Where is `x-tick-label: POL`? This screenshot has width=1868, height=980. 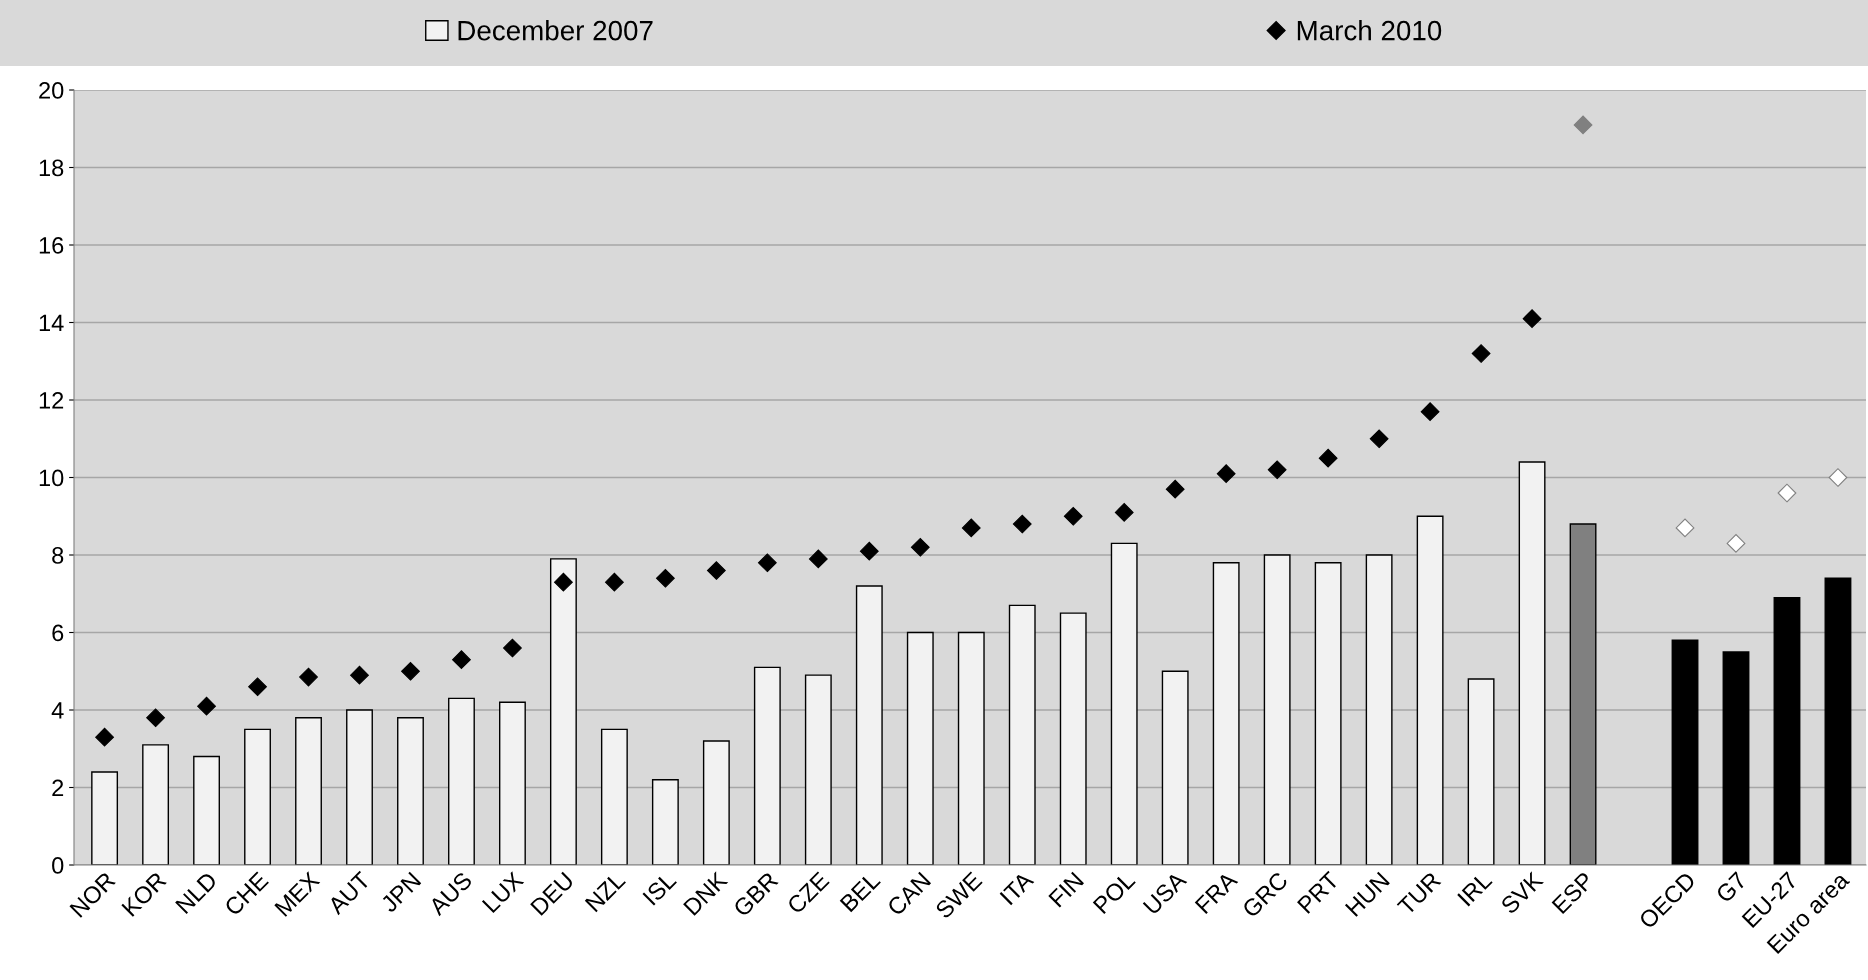
x-tick-label: POL is located at coordinates (1114, 892).